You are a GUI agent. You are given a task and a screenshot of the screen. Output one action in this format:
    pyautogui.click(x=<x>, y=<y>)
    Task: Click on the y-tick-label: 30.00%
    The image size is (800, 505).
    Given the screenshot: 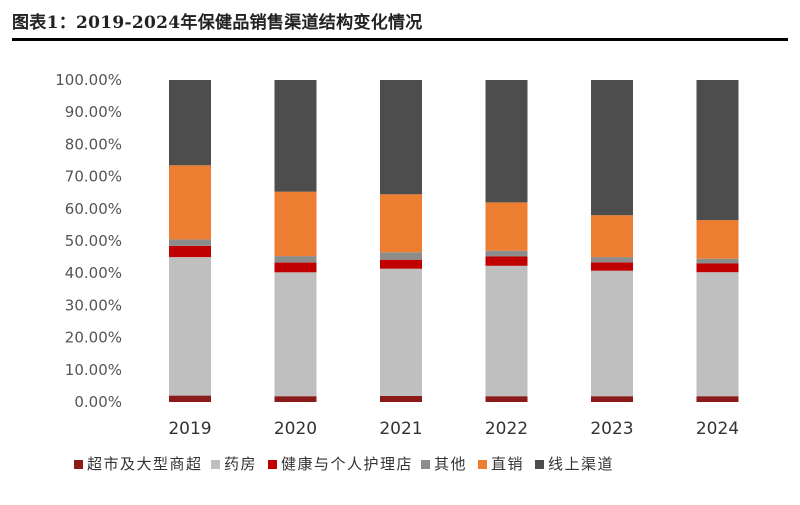 What is the action you would take?
    pyautogui.click(x=93, y=305)
    